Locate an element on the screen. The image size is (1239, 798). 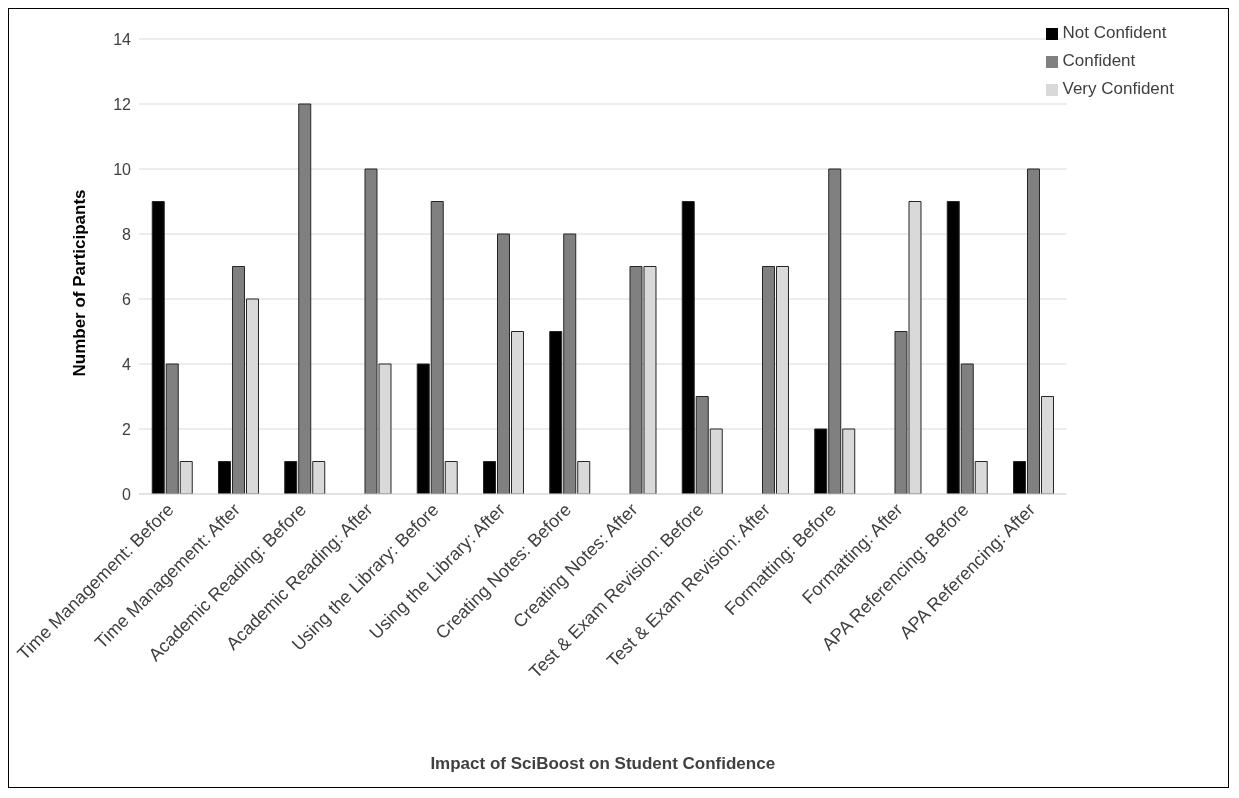
y-tick-label: 12 is located at coordinates (122, 104).